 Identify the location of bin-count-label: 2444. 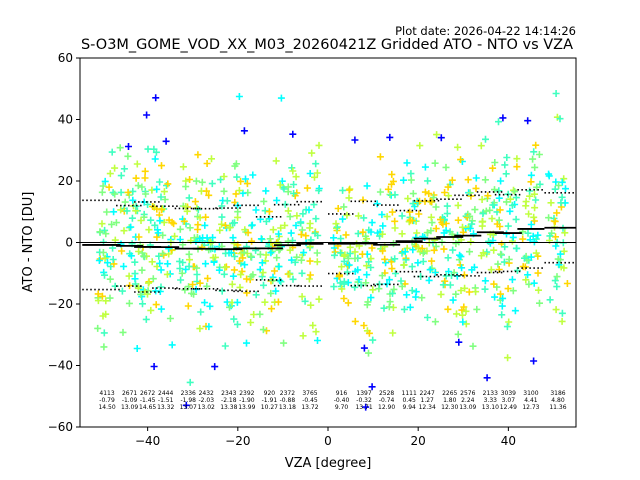
(165, 393).